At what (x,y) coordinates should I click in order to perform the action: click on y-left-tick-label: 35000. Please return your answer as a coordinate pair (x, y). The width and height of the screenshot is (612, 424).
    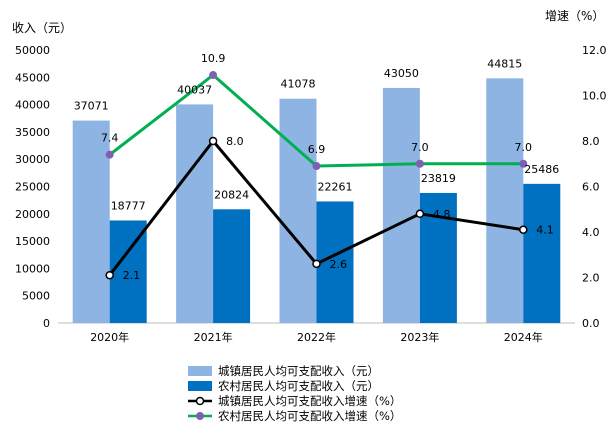
    Looking at the image, I should click on (32, 132).